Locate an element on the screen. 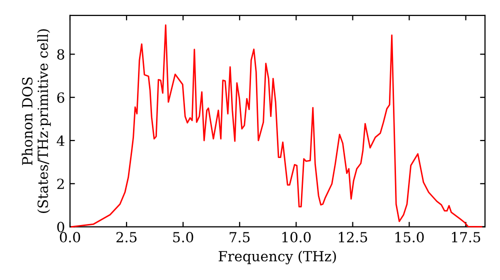 The width and height of the screenshot is (500, 280). x-tick-label: 17.5 is located at coordinates (466, 237).